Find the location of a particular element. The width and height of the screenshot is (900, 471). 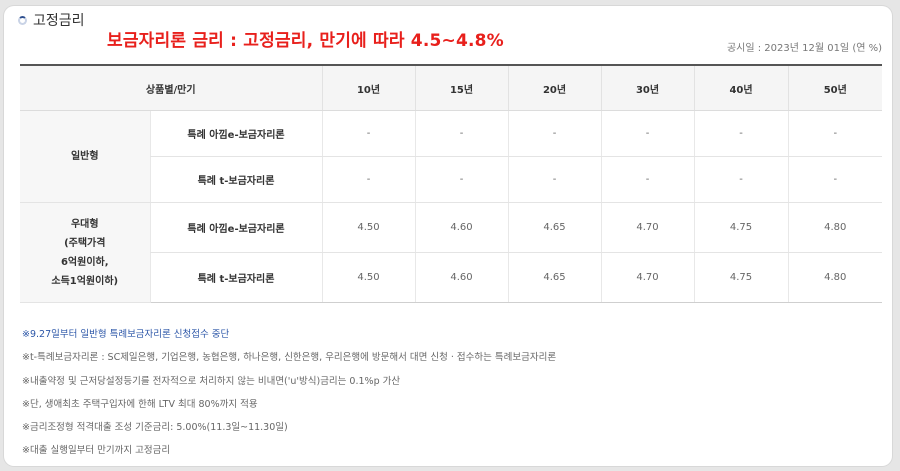

note-item: ※대출 실행일부터 만기까지 고정금리 is located at coordinates (96, 451).